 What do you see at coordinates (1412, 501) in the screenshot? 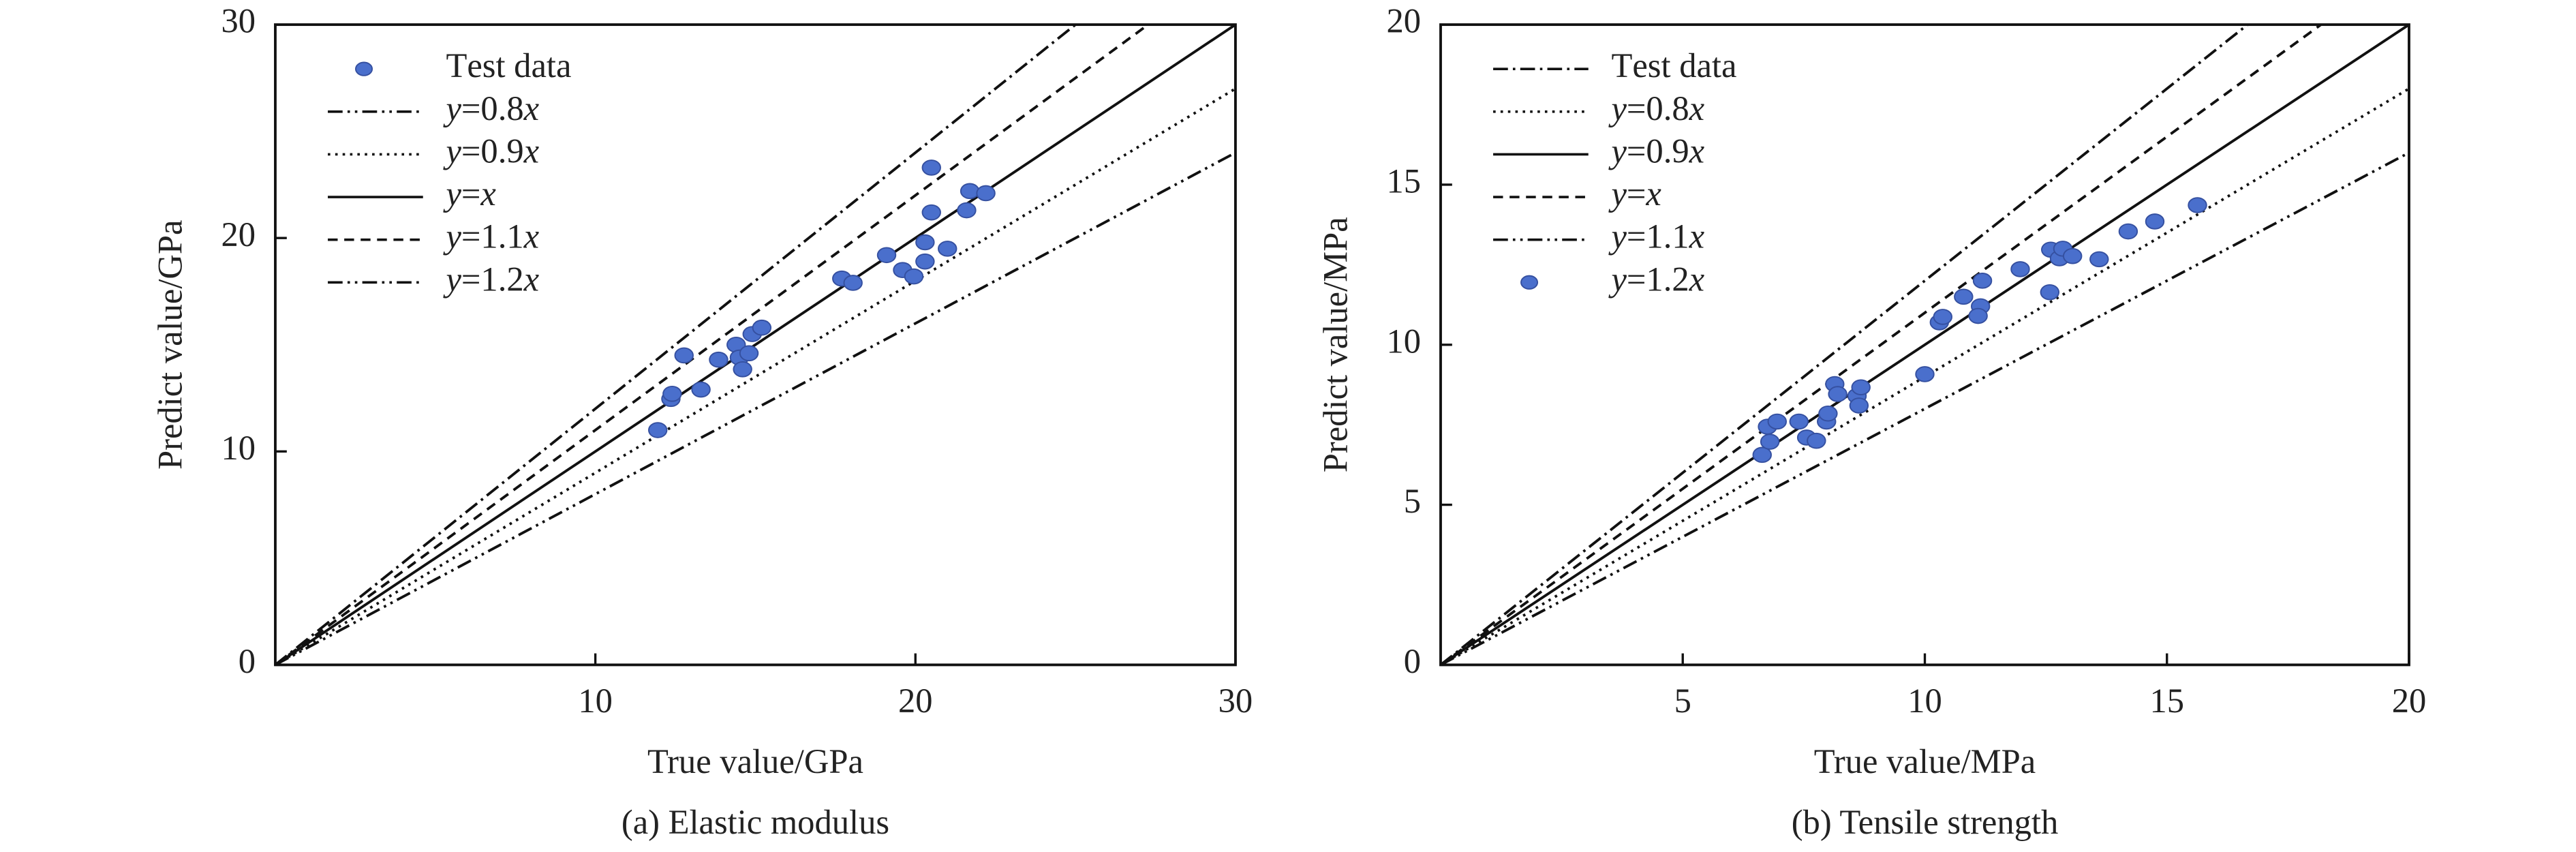
I see `y-tick-label: 5` at bounding box center [1412, 501].